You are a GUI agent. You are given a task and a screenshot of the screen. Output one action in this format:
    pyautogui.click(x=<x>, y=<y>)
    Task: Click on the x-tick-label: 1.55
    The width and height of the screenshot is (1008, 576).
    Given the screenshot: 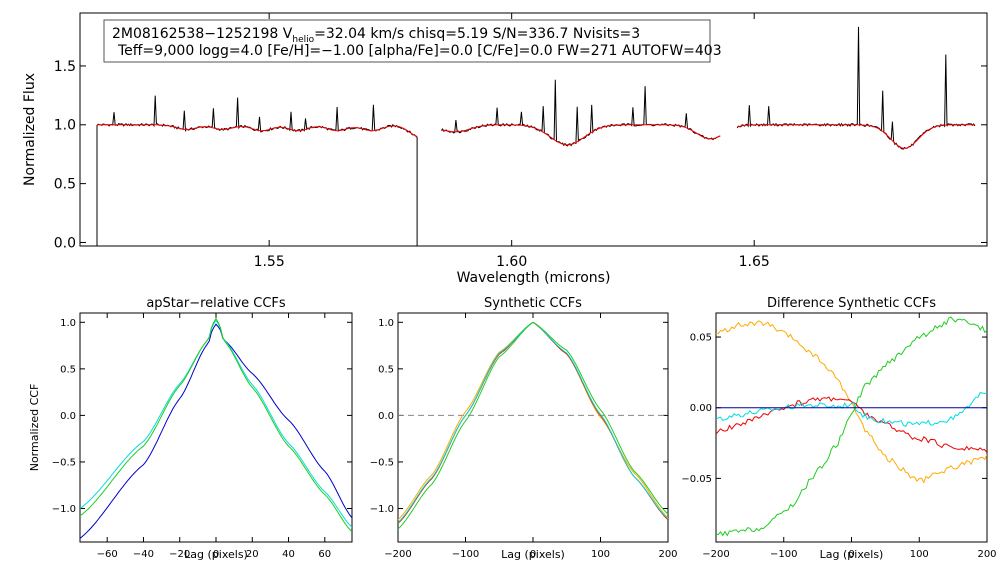 What is the action you would take?
    pyautogui.click(x=269, y=262)
    